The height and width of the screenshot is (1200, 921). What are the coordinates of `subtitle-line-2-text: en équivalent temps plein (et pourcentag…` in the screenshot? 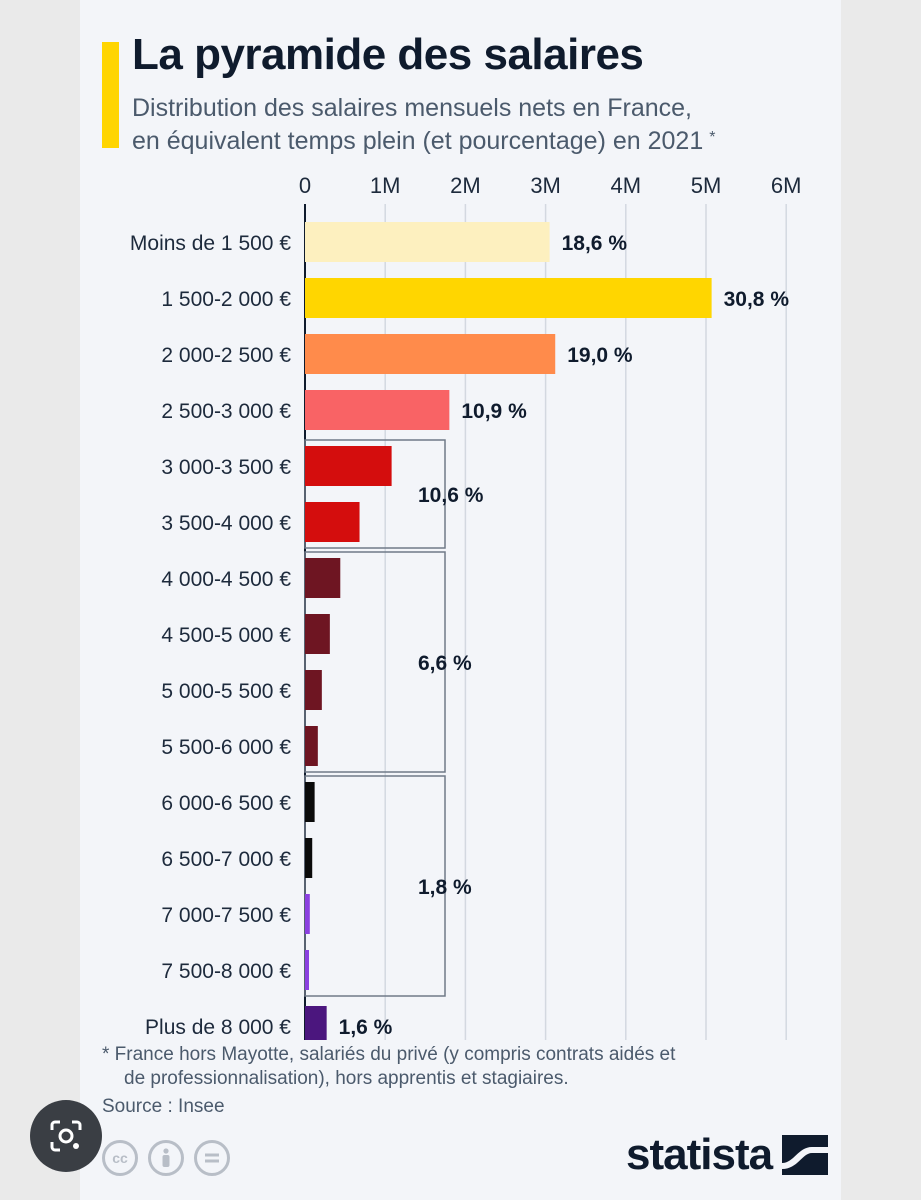 It's located at (418, 141).